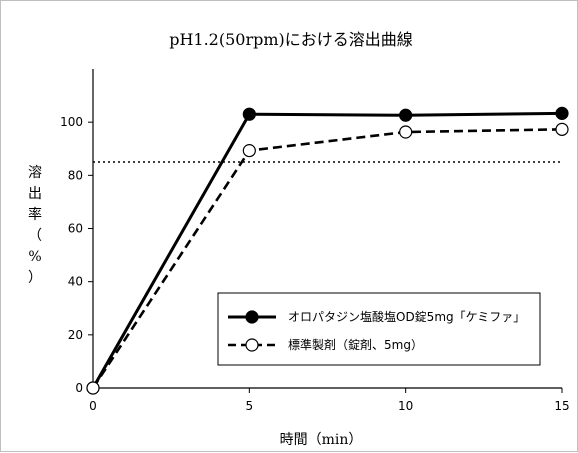 The height and width of the screenshot is (453, 578). What do you see at coordinates (406, 316) in the screenshot?
I see `legend-label-1: オロパタジン塩酸塩OD錠5mg「ケミファ」` at bounding box center [406, 316].